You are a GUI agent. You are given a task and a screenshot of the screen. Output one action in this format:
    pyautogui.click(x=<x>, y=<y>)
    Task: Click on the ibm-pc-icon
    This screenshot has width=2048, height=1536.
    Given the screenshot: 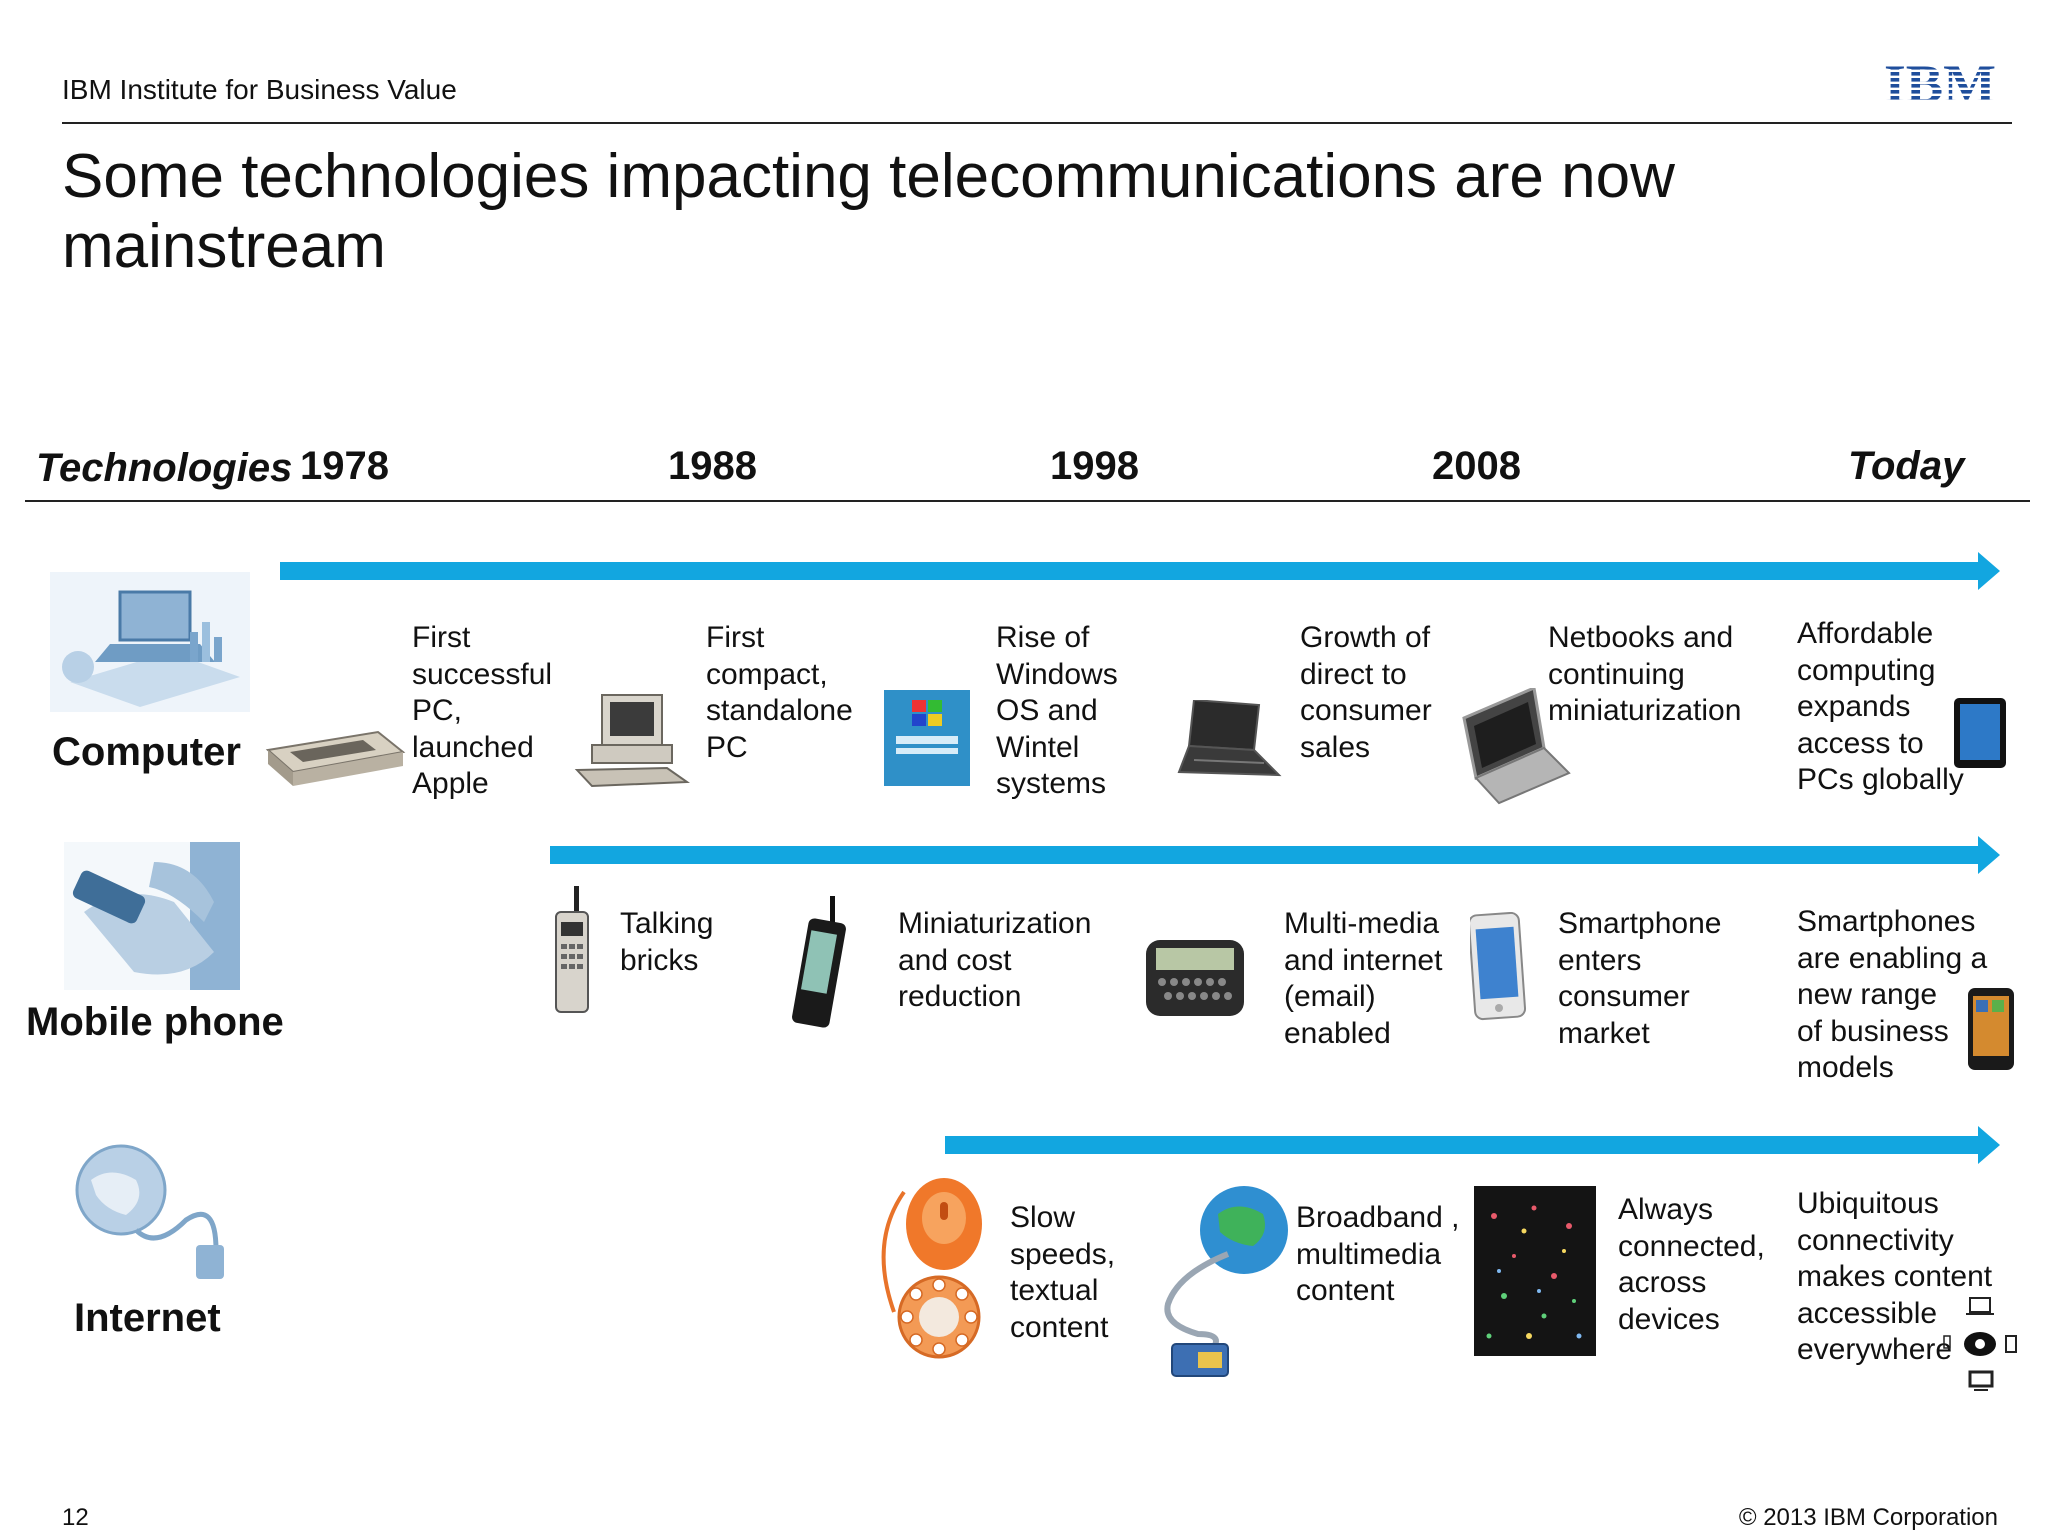 What is the action you would take?
    pyautogui.click(x=632, y=740)
    